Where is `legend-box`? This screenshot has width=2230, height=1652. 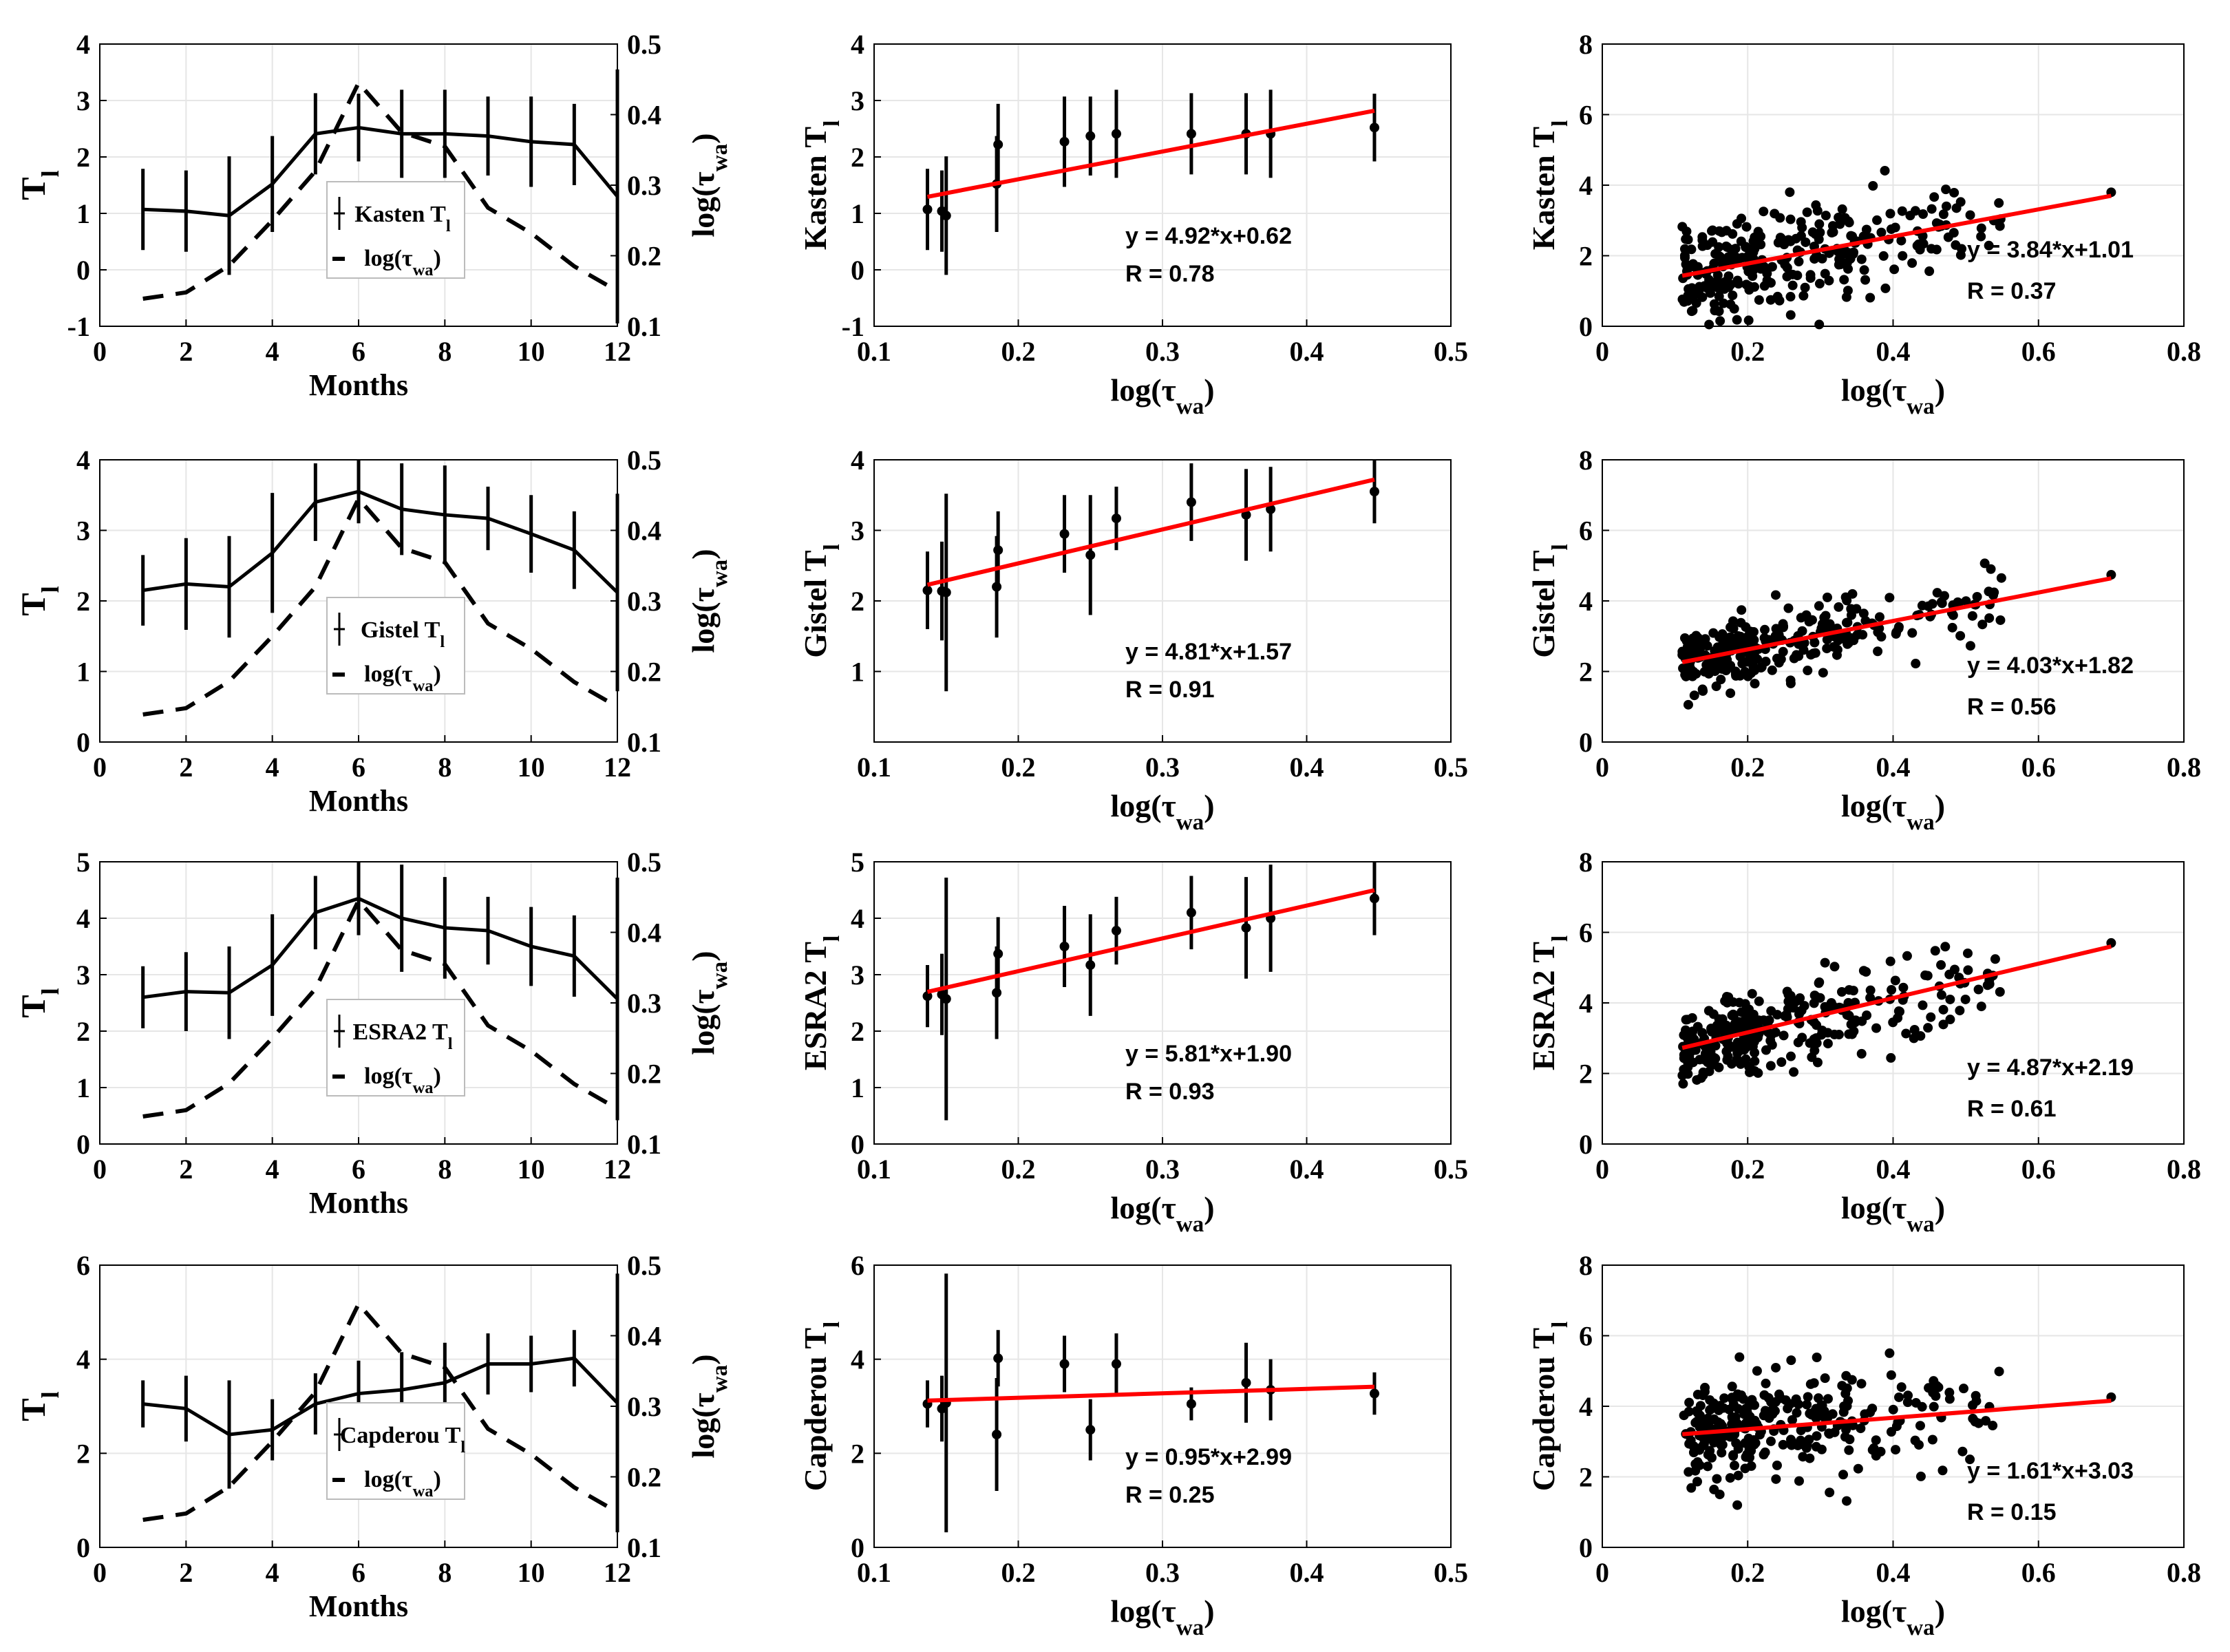
legend-box is located at coordinates (395, 230).